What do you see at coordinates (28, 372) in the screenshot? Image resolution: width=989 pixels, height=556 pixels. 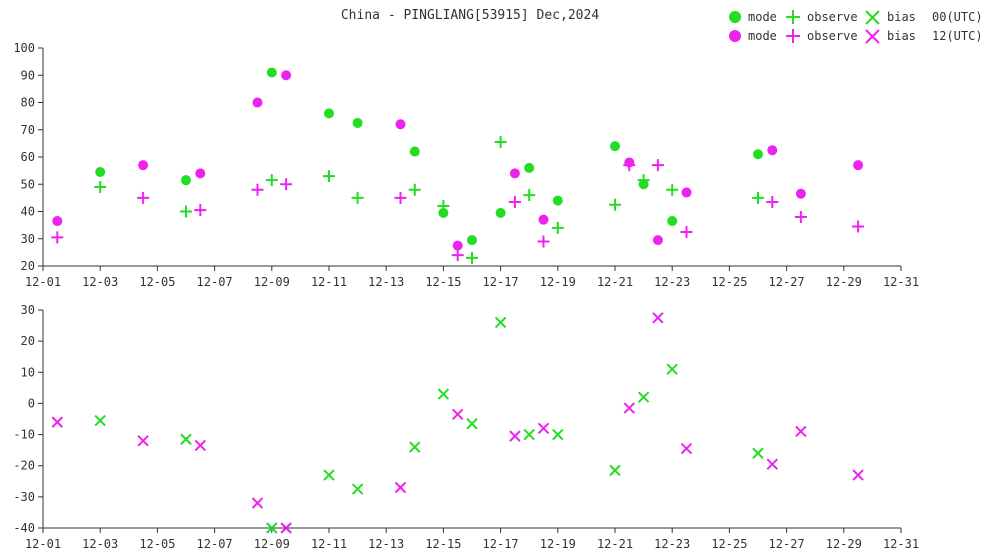 I see `bias-y-tick-label: 10` at bounding box center [28, 372].